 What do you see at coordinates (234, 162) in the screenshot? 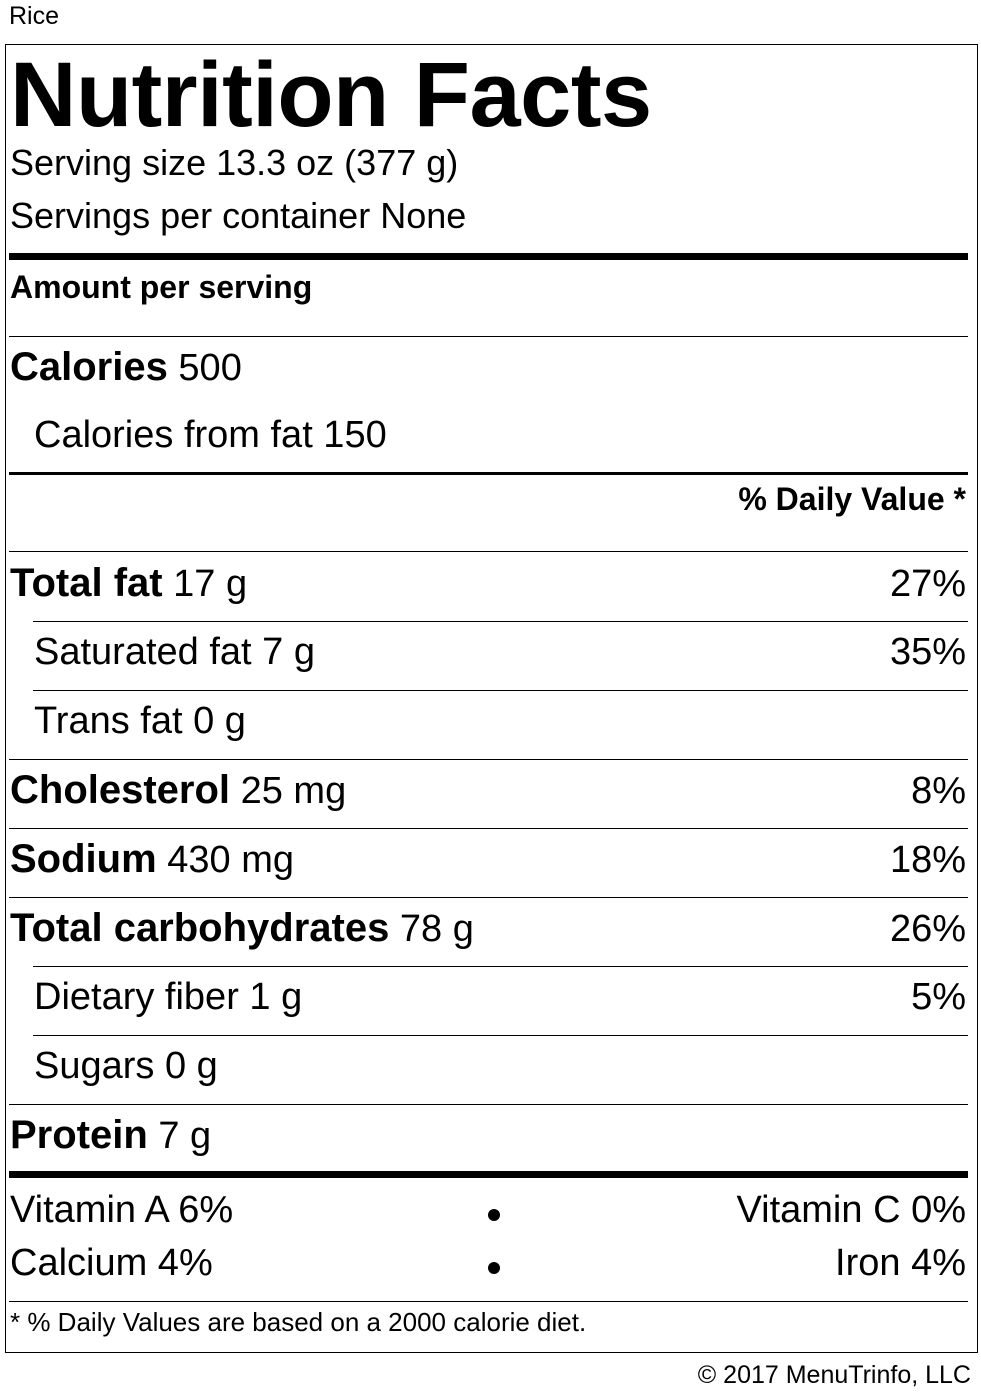
I see `serving-size: Serving size 13.3 oz (377 g)` at bounding box center [234, 162].